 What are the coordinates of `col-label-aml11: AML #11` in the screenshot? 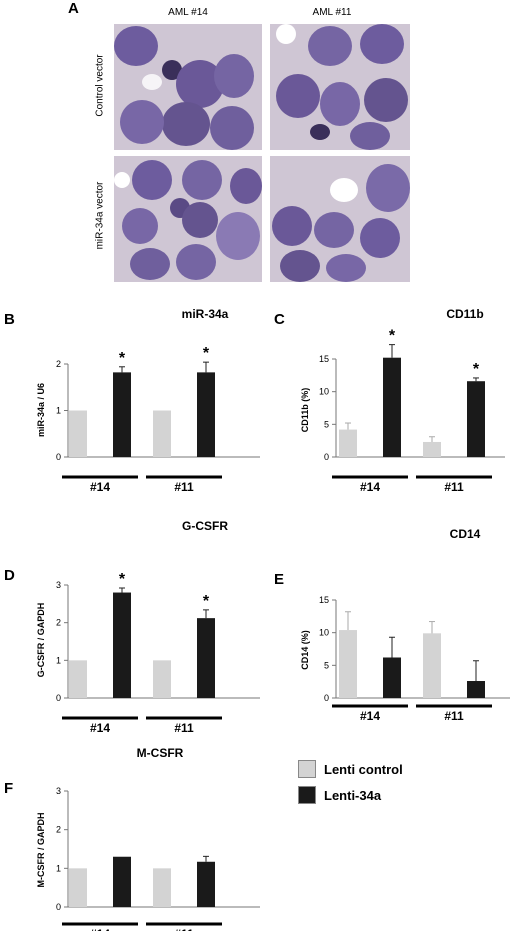 It's located at (332, 12).